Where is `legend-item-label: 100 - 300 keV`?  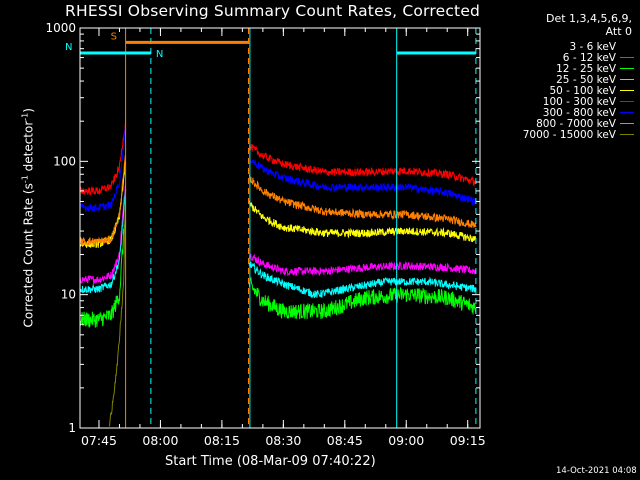 legend-item-label: 100 - 300 keV is located at coordinates (579, 101).